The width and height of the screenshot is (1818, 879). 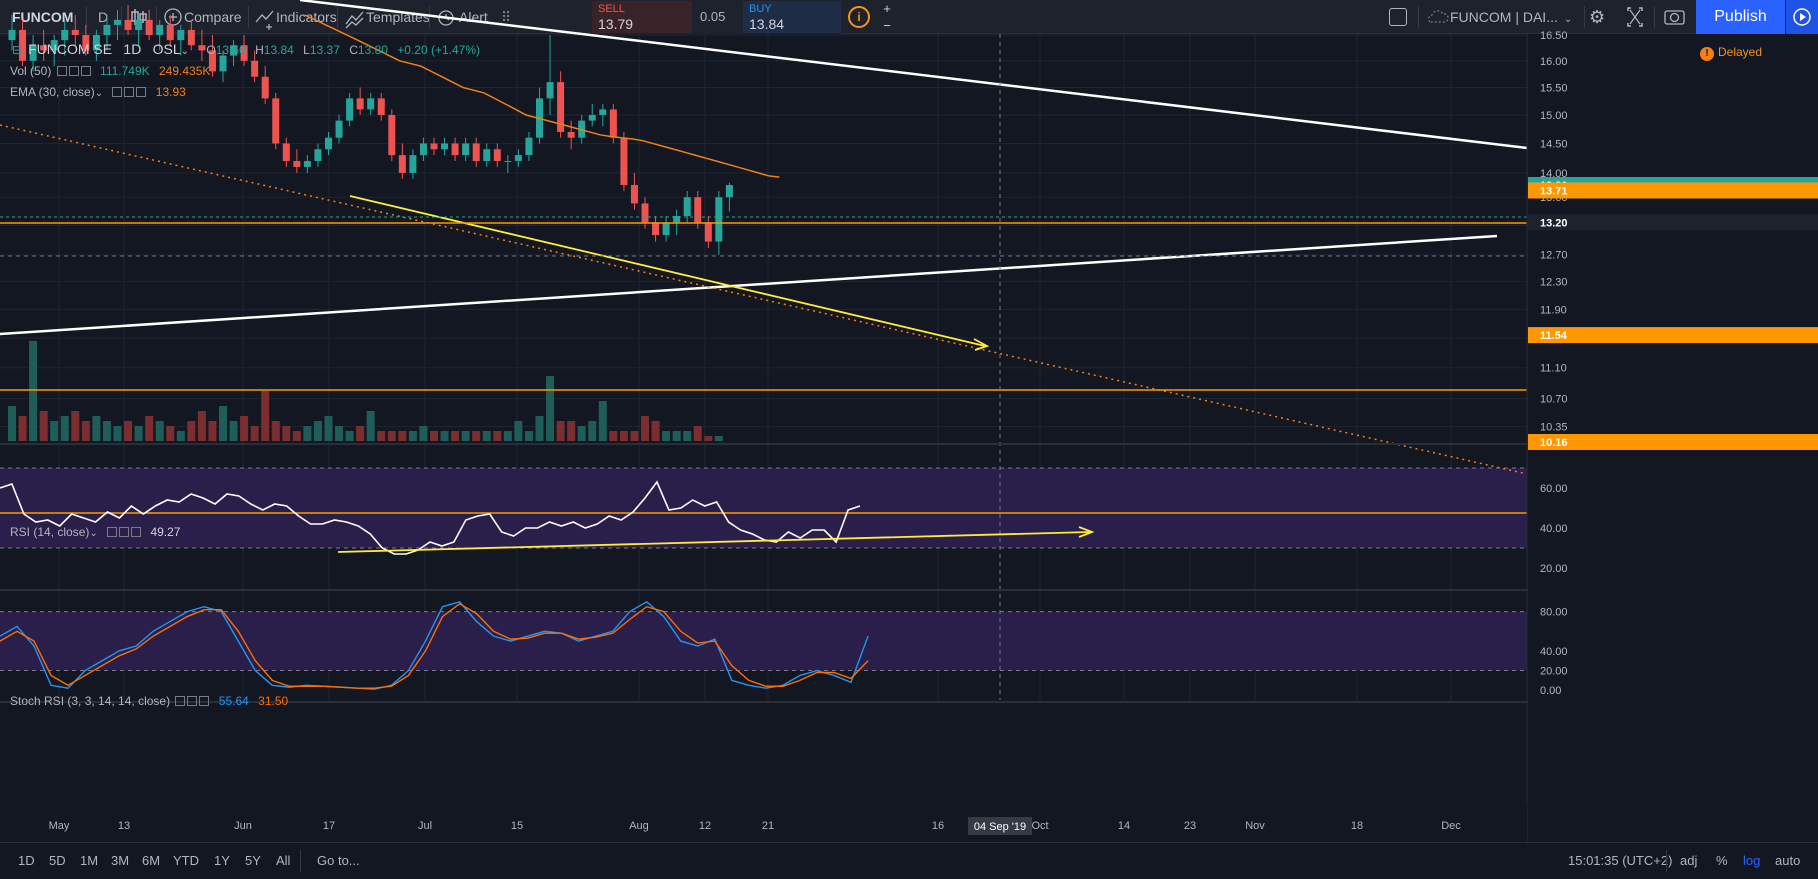 What do you see at coordinates (1554, 400) in the screenshot?
I see `price-tick-label: 10.70` at bounding box center [1554, 400].